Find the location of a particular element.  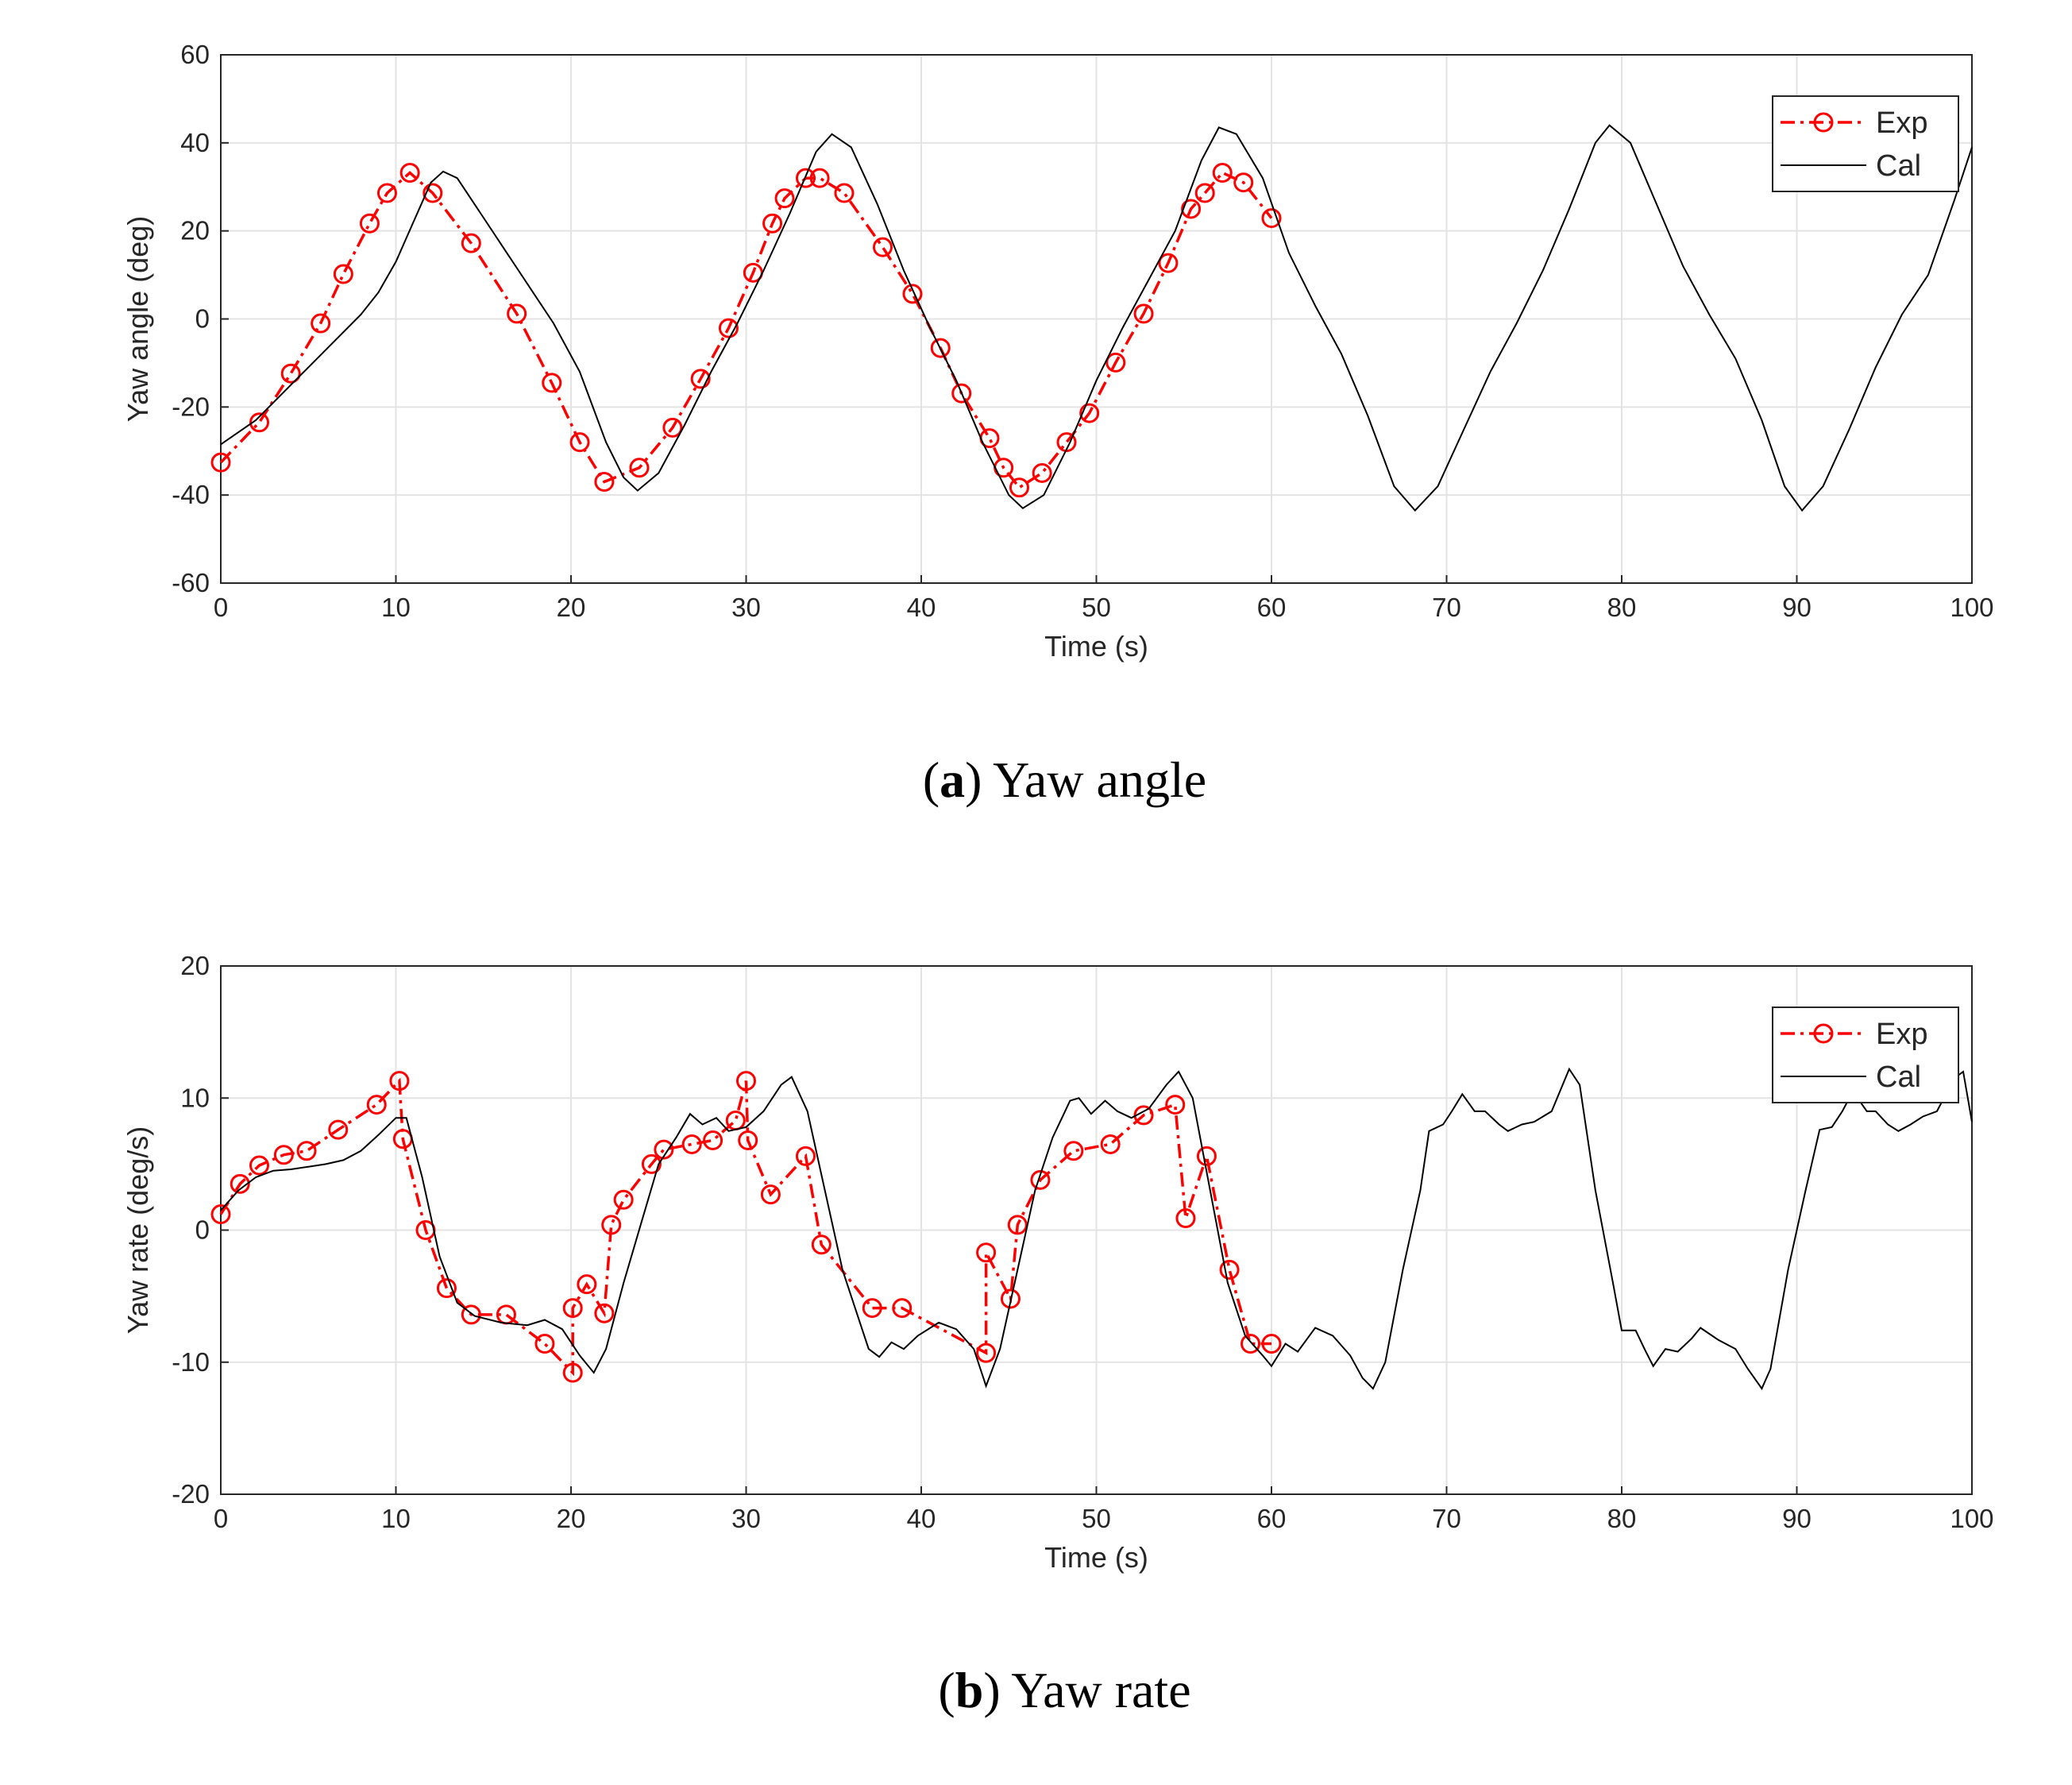

y-tick-label: -10 is located at coordinates (191, 1362).